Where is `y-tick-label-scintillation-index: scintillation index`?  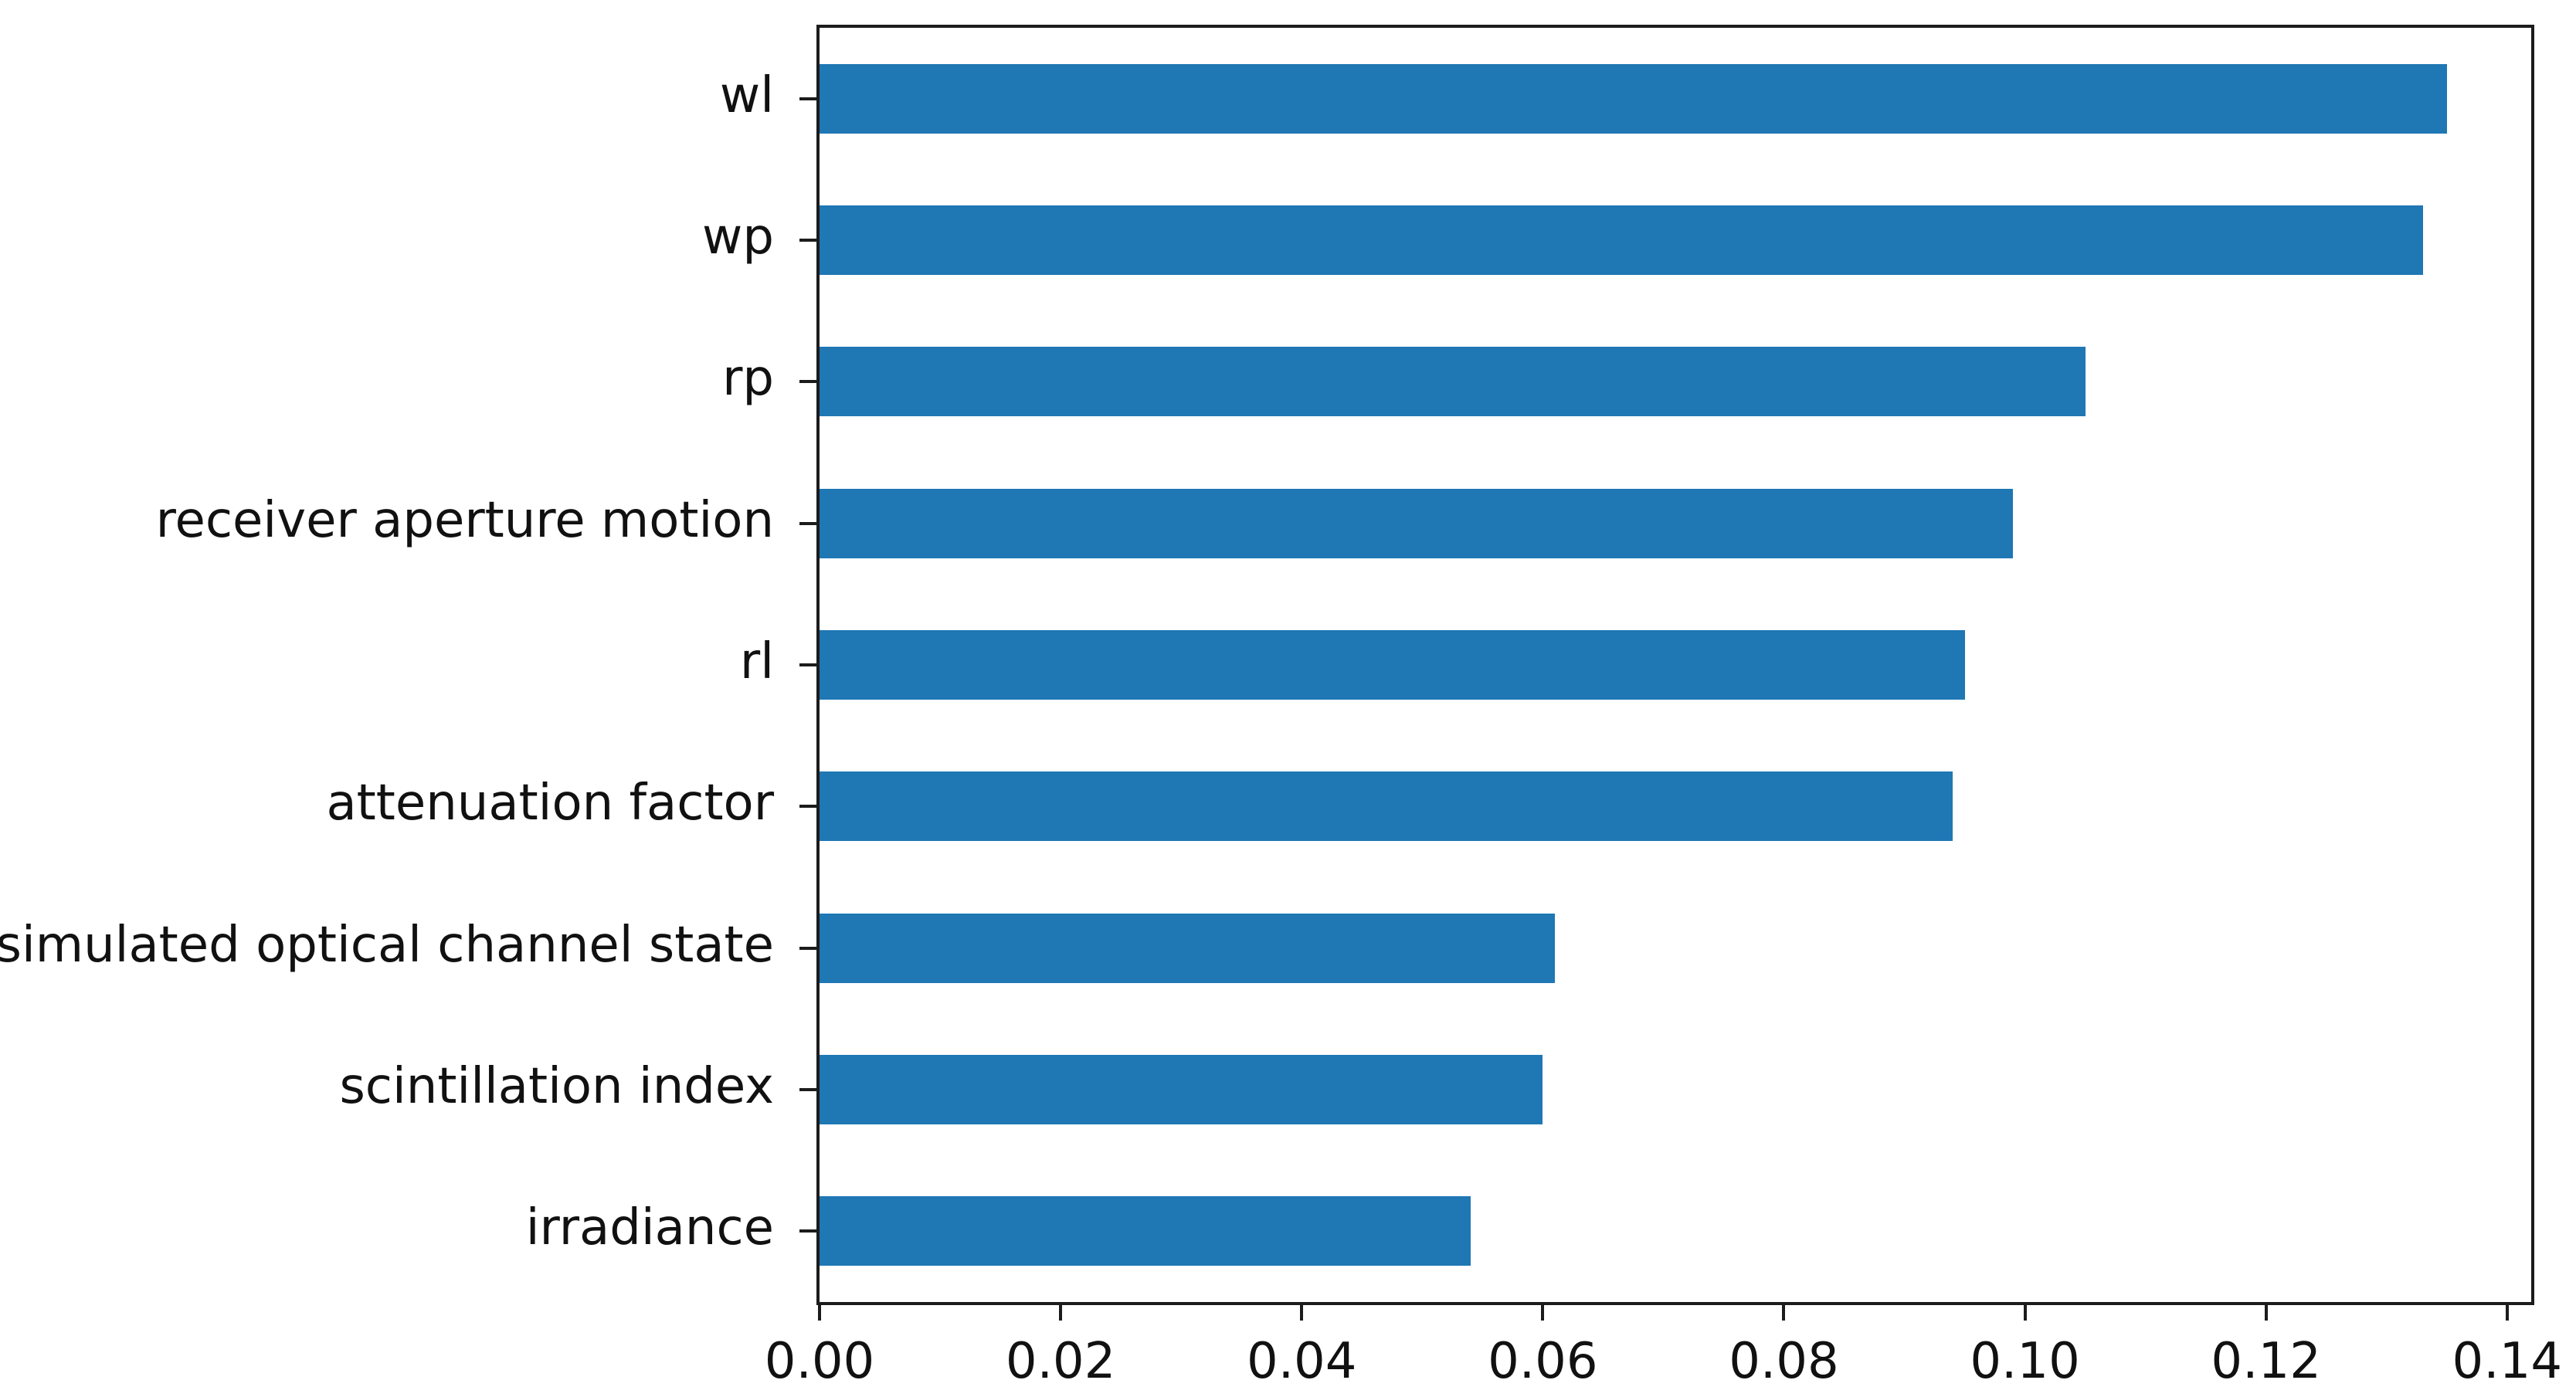
y-tick-label-scintillation-index: scintillation index is located at coordinates (556, 1086).